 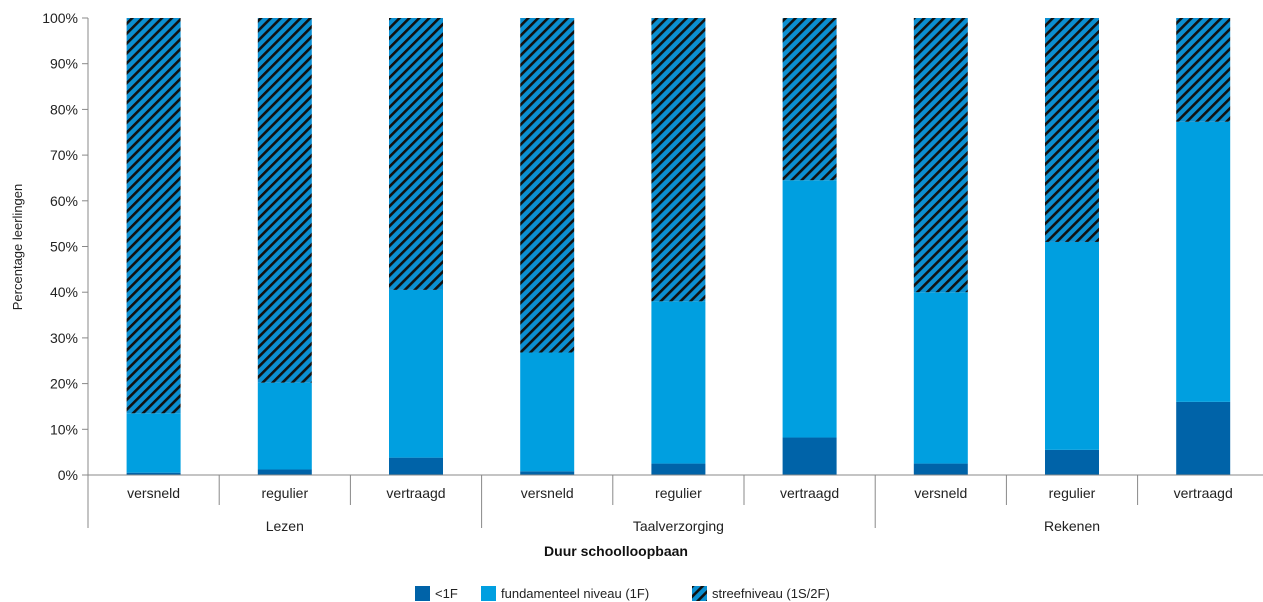 What do you see at coordinates (17, 247) in the screenshot?
I see `y-axis-title: Percentage leerlingen` at bounding box center [17, 247].